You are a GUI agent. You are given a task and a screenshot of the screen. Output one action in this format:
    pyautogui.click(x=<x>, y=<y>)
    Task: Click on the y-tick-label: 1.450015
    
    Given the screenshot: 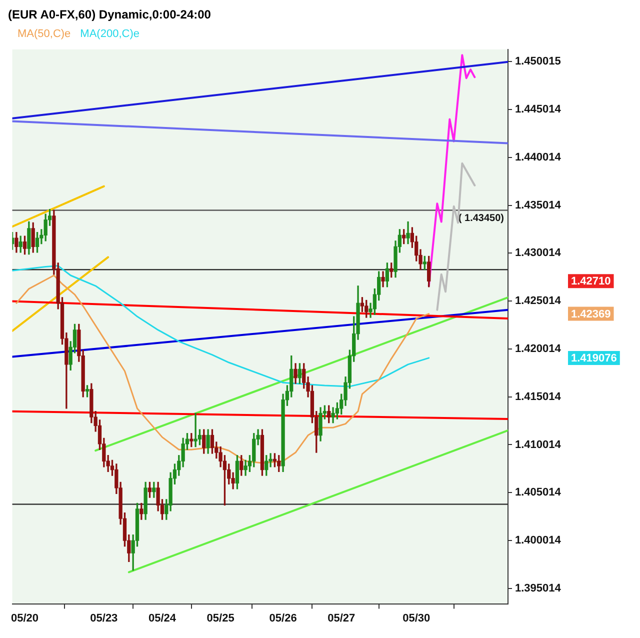 What is the action you would take?
    pyautogui.click(x=538, y=62)
    